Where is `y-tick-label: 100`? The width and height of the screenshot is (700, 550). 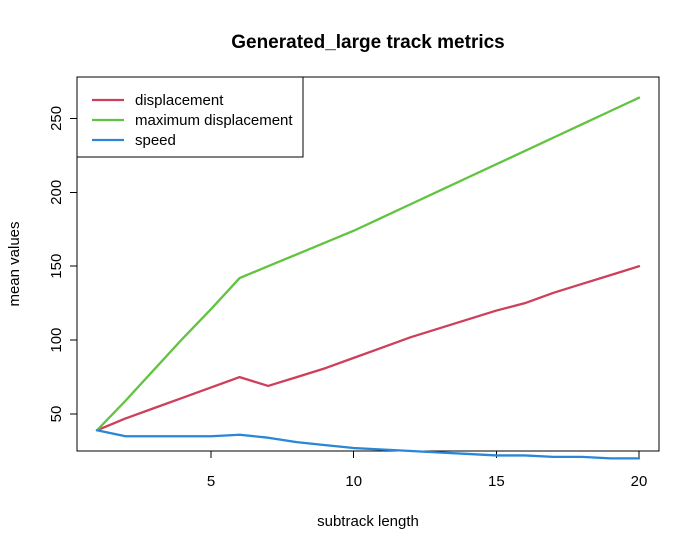
y-tick-label: 100 is located at coordinates (56, 340).